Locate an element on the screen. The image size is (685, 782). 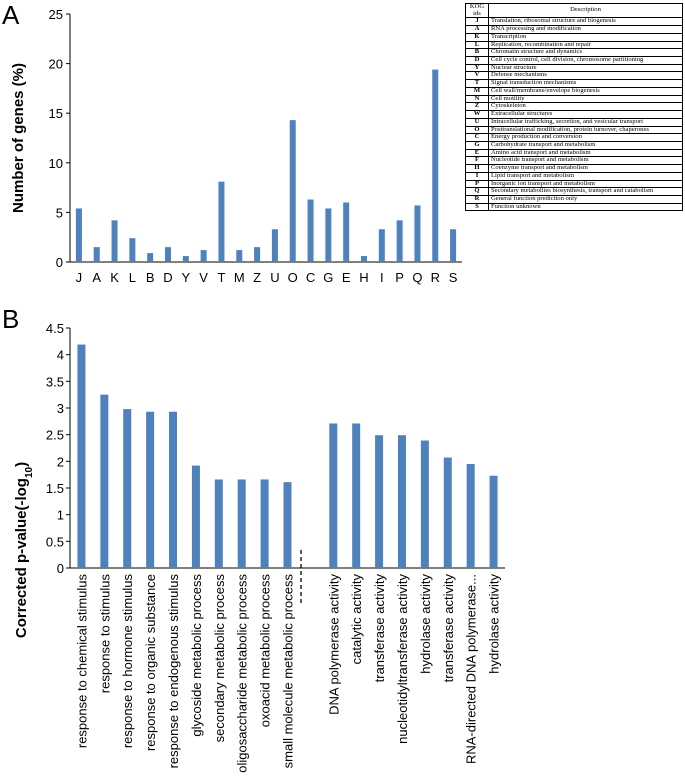
kog-header-ids: KOG ids is located at coordinates (477, 10).